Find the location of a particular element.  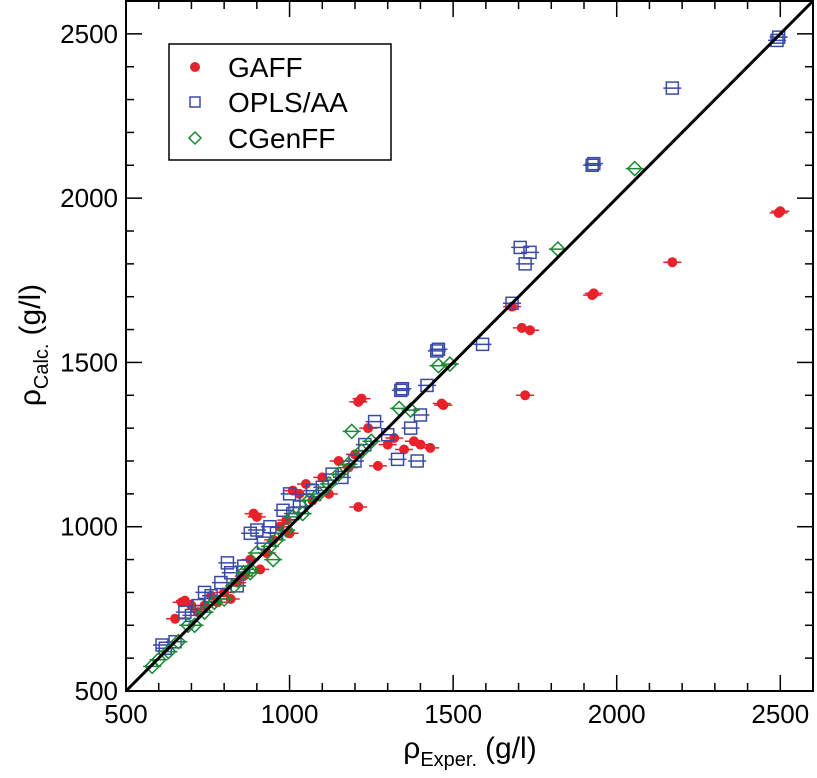

legend-box is located at coordinates (280, 102).